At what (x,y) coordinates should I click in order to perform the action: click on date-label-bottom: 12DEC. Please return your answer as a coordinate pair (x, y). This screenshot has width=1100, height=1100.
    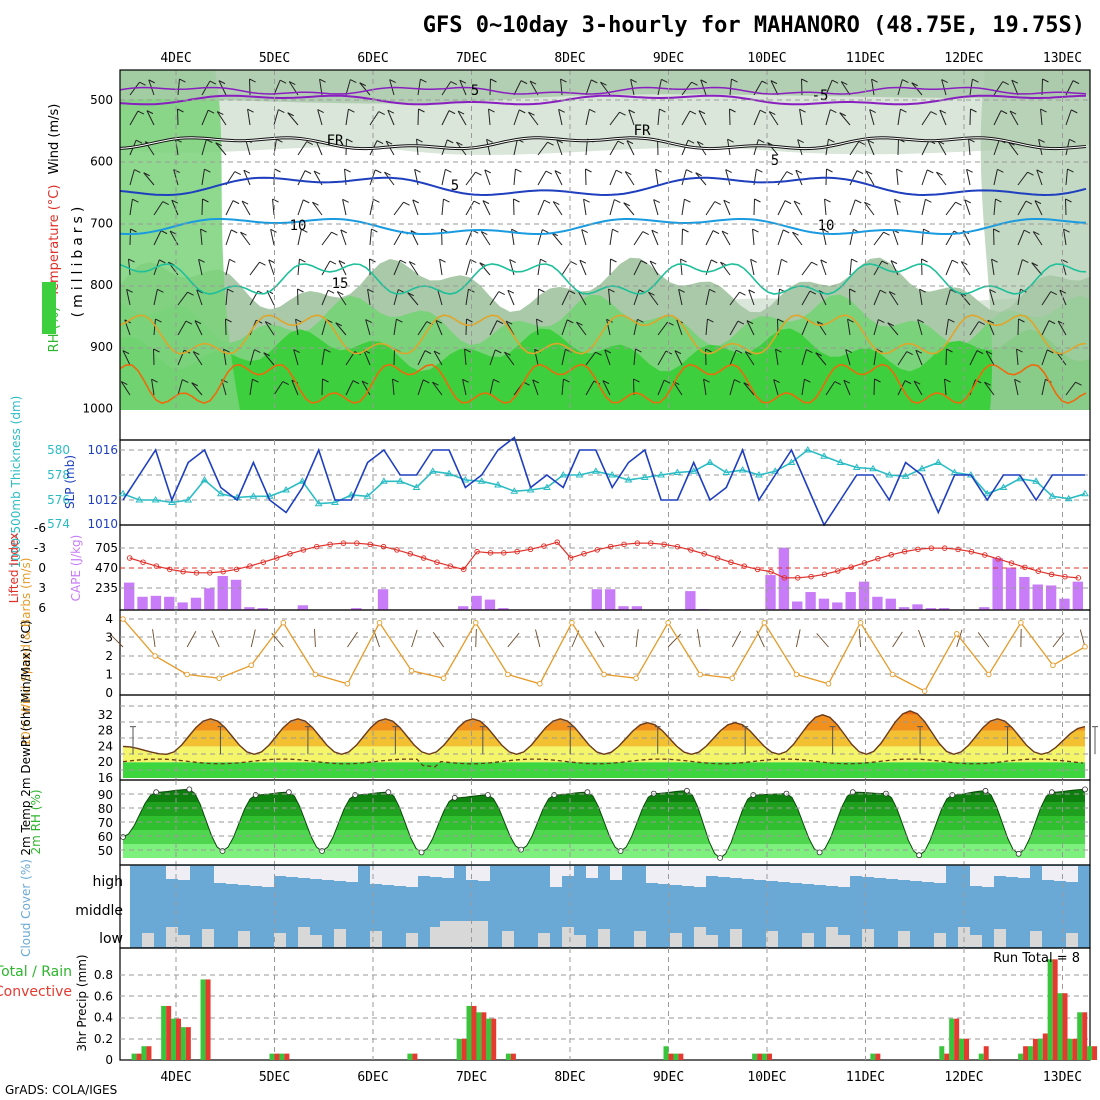
    Looking at the image, I should click on (963, 1077).